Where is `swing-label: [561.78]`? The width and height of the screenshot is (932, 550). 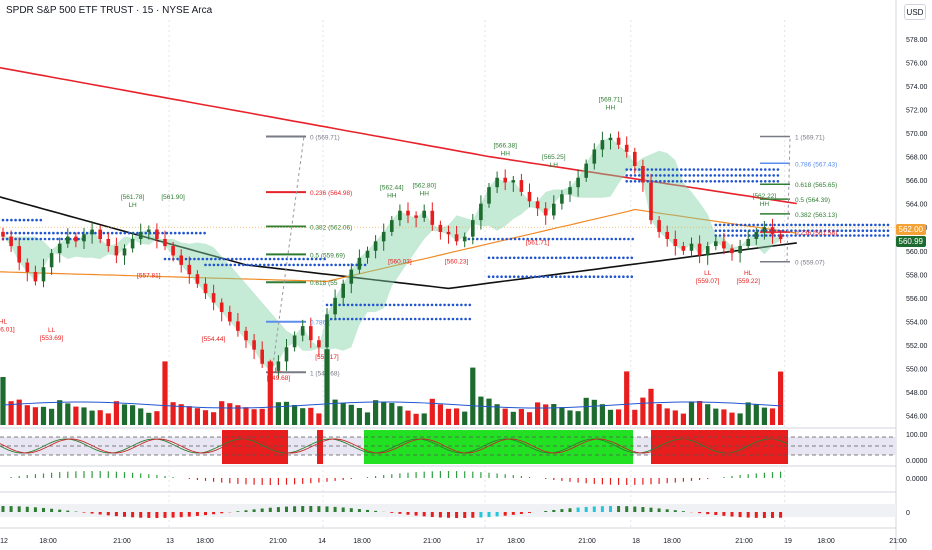
swing-label: [561.78] is located at coordinates (133, 197).